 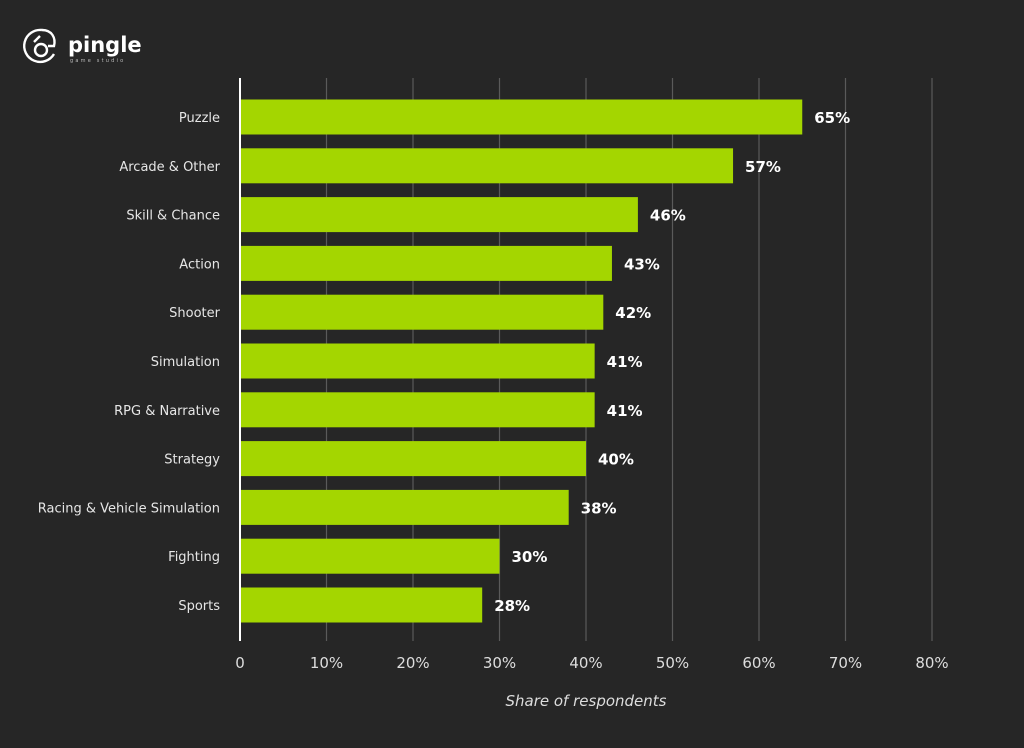 I want to click on category-label: Action, so click(x=199, y=264).